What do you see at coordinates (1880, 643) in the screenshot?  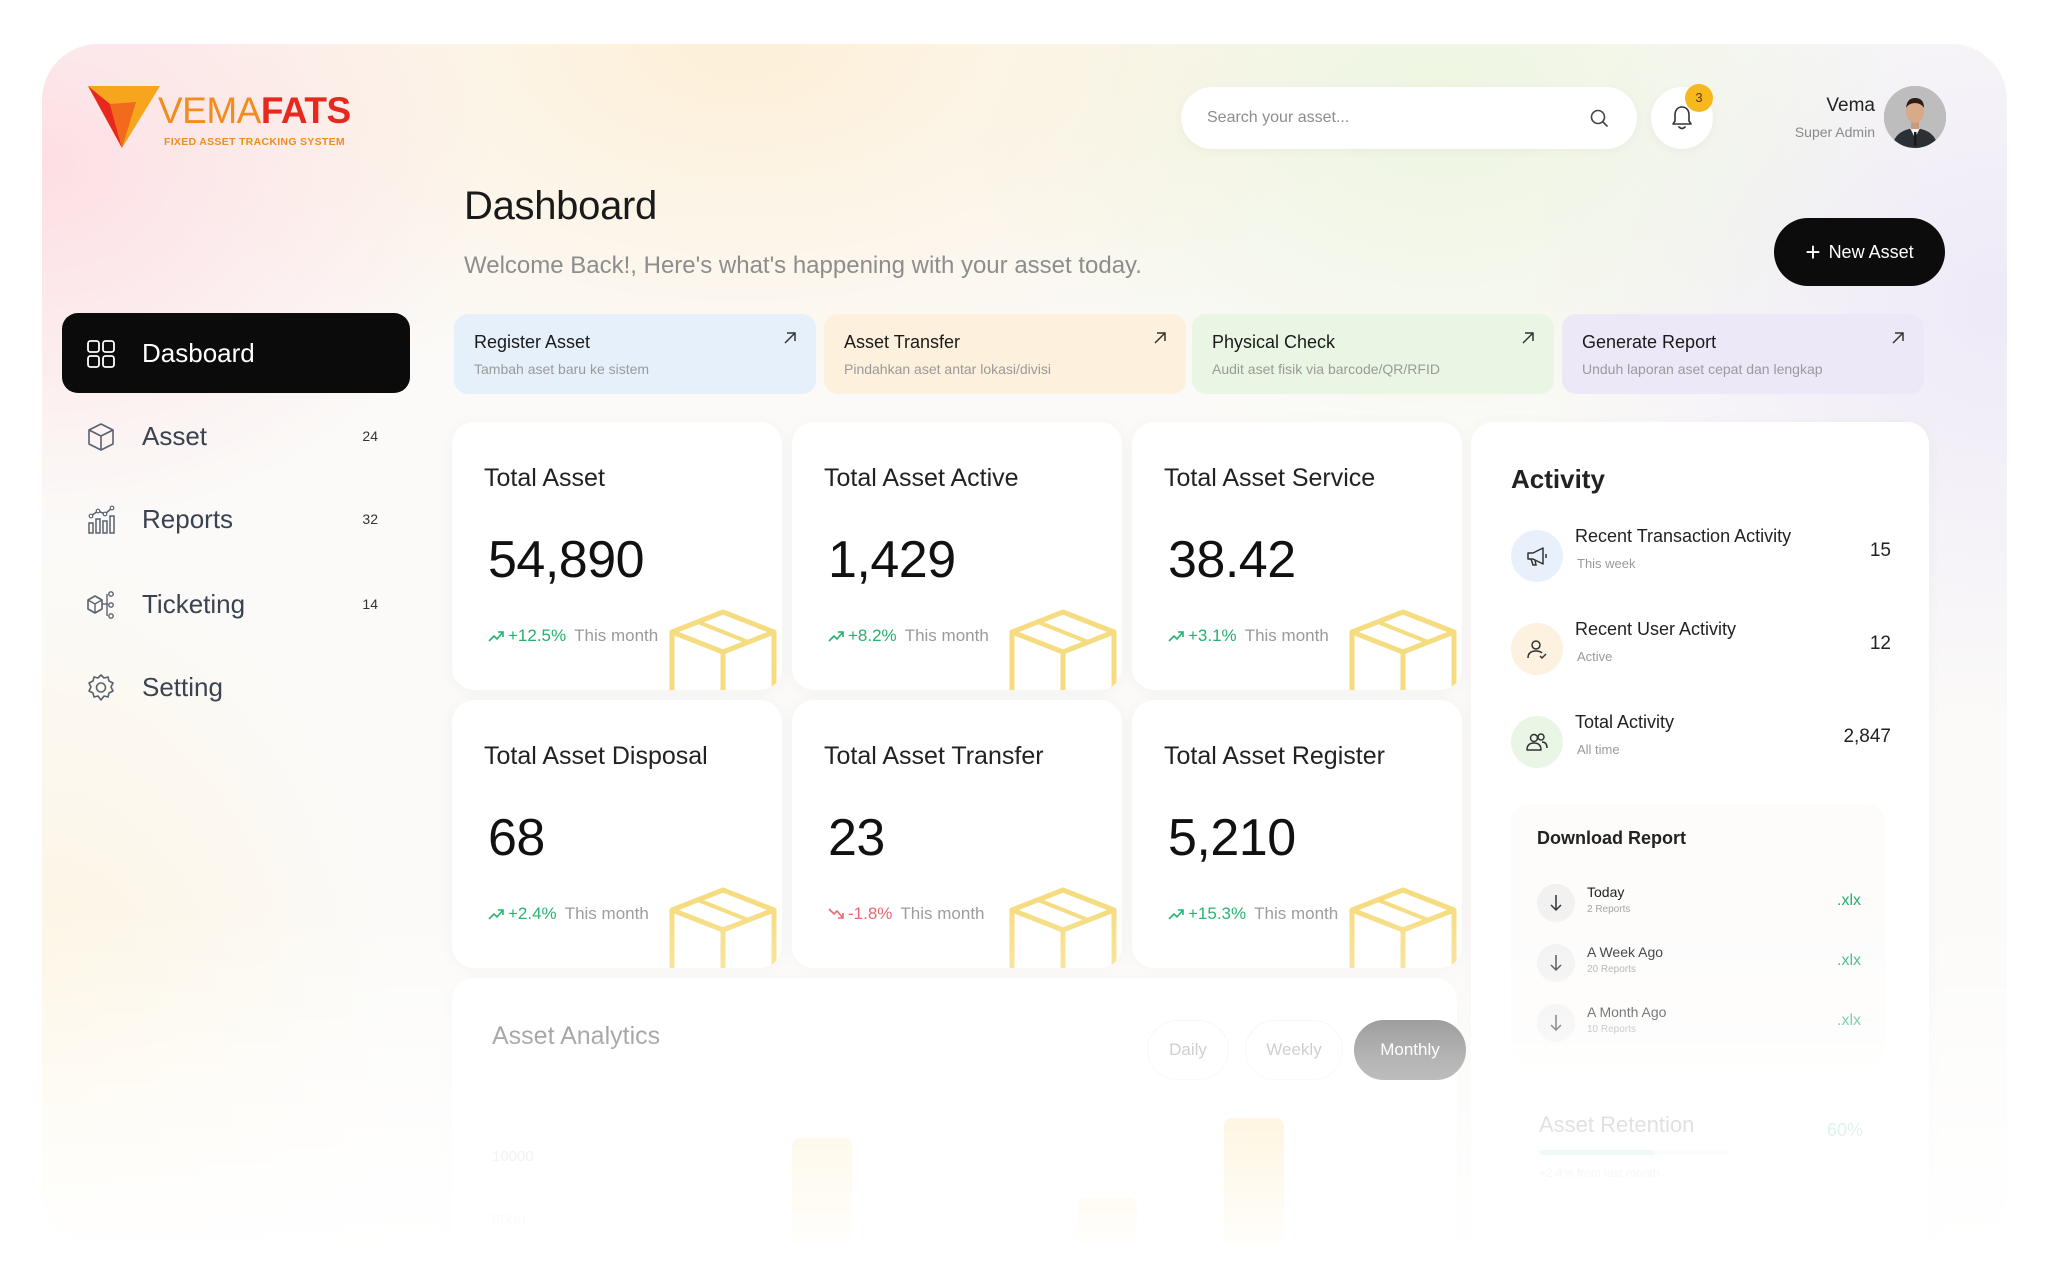 I see `activity-value: 12` at bounding box center [1880, 643].